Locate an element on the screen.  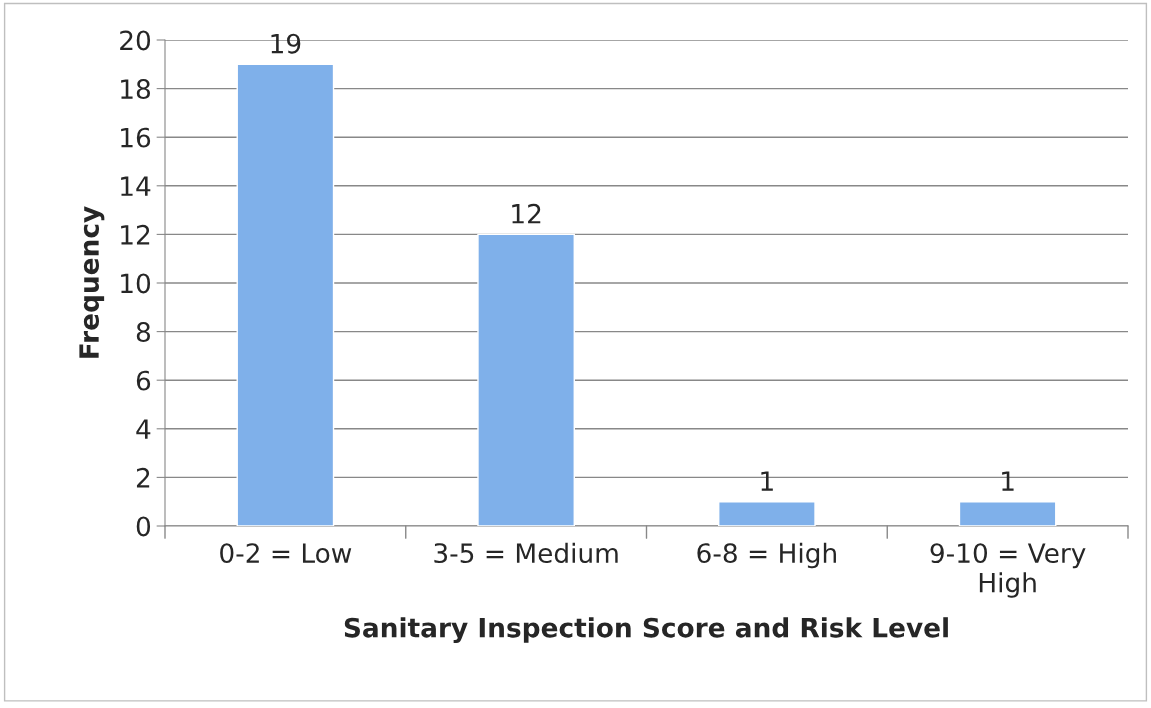
y-tick-label: 8 is located at coordinates (143, 332).